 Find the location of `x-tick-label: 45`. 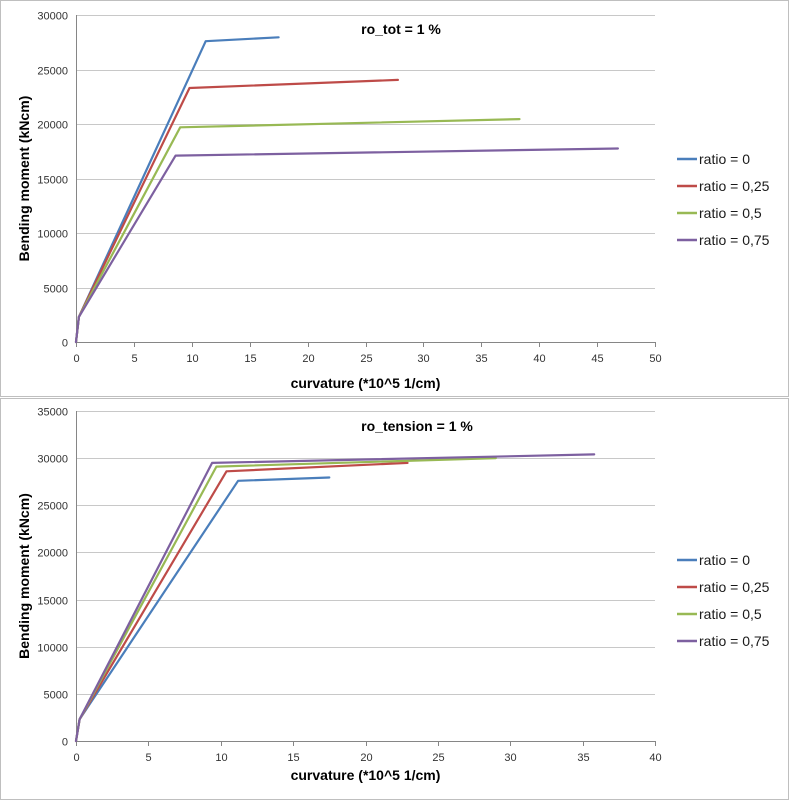

x-tick-label: 45 is located at coordinates (597, 359).